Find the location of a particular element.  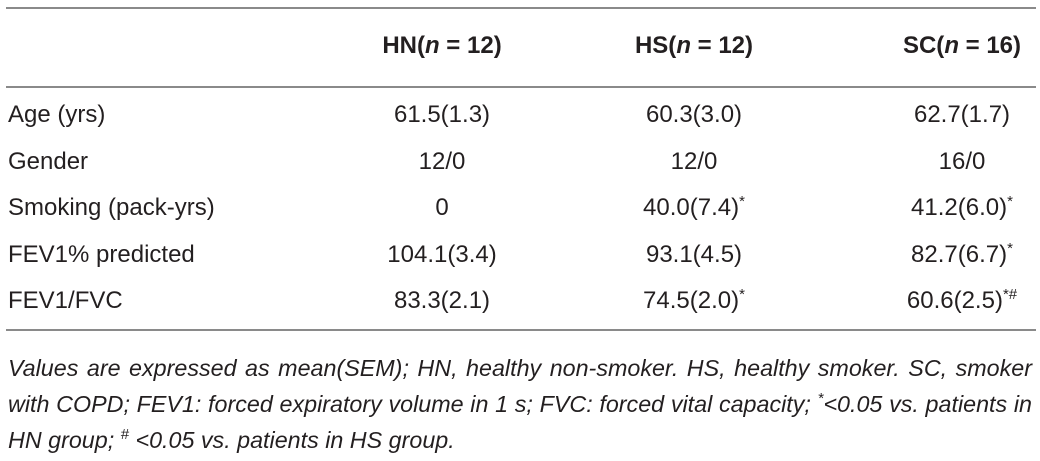

text-segment: 62.7(1.7) is located at coordinates (962, 114).